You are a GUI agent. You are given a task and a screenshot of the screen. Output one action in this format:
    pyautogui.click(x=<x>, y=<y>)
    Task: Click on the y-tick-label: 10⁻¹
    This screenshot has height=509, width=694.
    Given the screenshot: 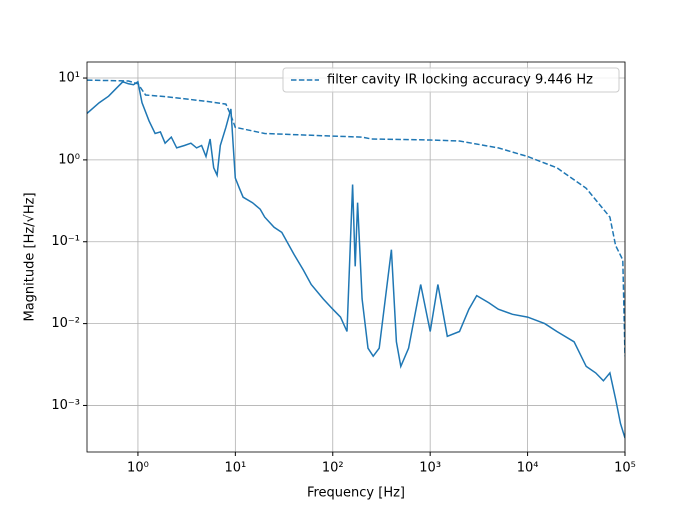 What is the action you would take?
    pyautogui.click(x=65, y=241)
    